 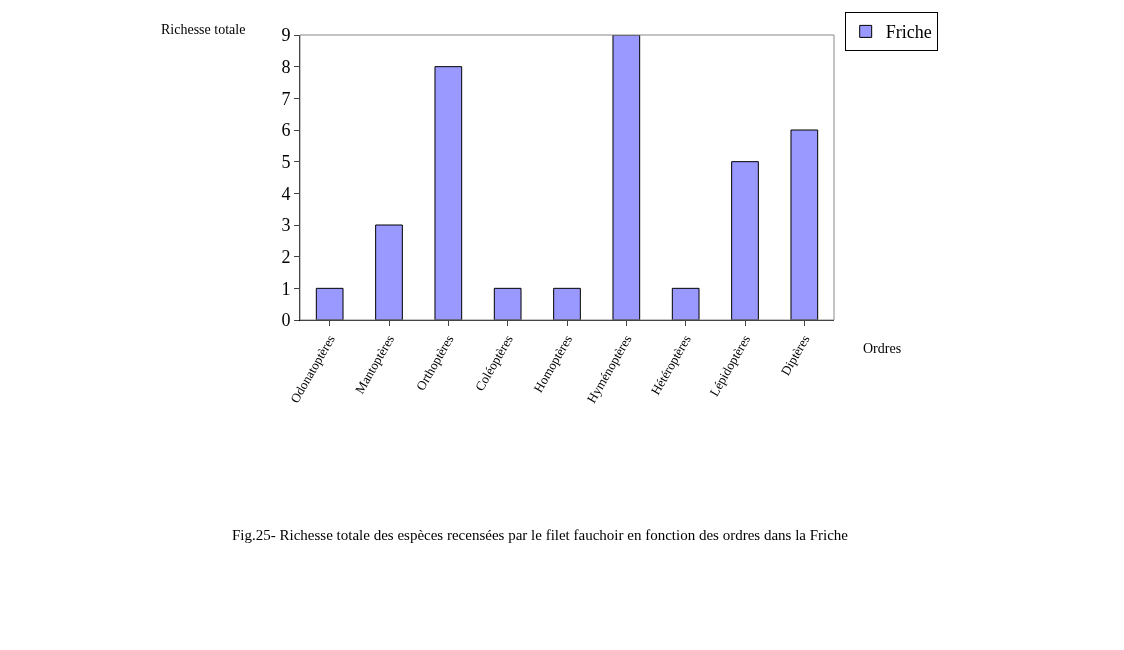 What do you see at coordinates (882, 348) in the screenshot?
I see `x-axis-title: Ordres` at bounding box center [882, 348].